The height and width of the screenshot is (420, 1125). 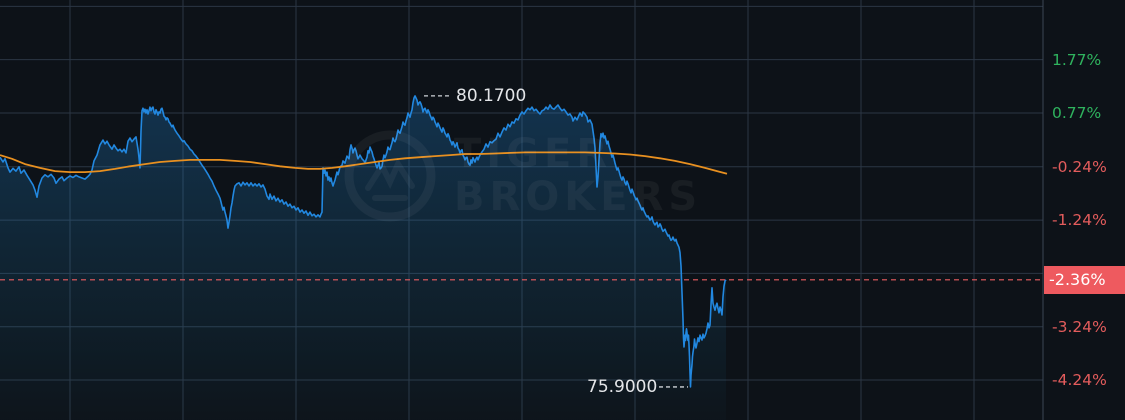 What do you see at coordinates (1079, 166) in the screenshot?
I see `y-axis-tick-label: -0.24%` at bounding box center [1079, 166].